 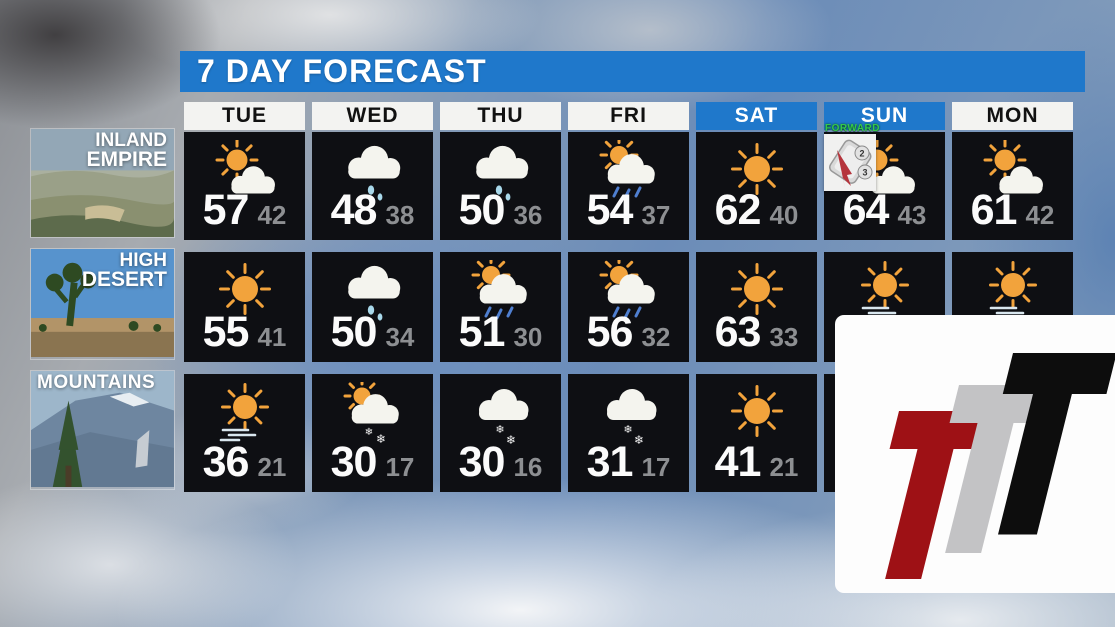 What do you see at coordinates (1000, 466) in the screenshot?
I see `triple-t-logo-icon` at bounding box center [1000, 466].